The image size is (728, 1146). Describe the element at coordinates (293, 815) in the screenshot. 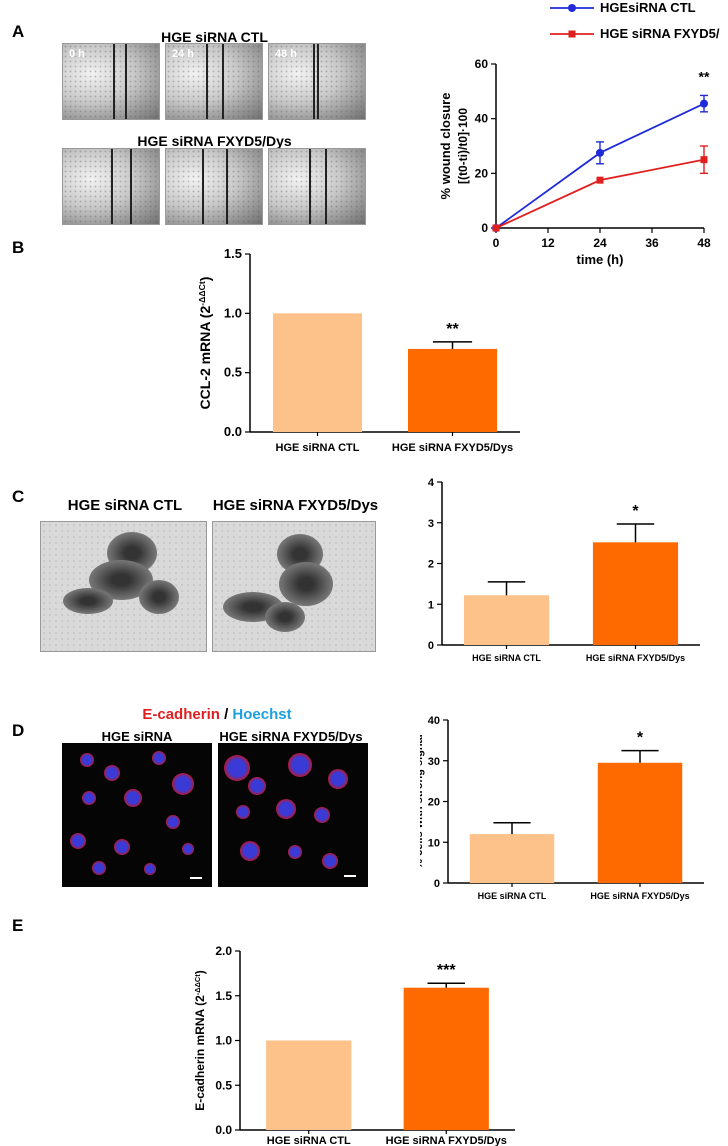

I see `fluorescence-image-kd` at that location.